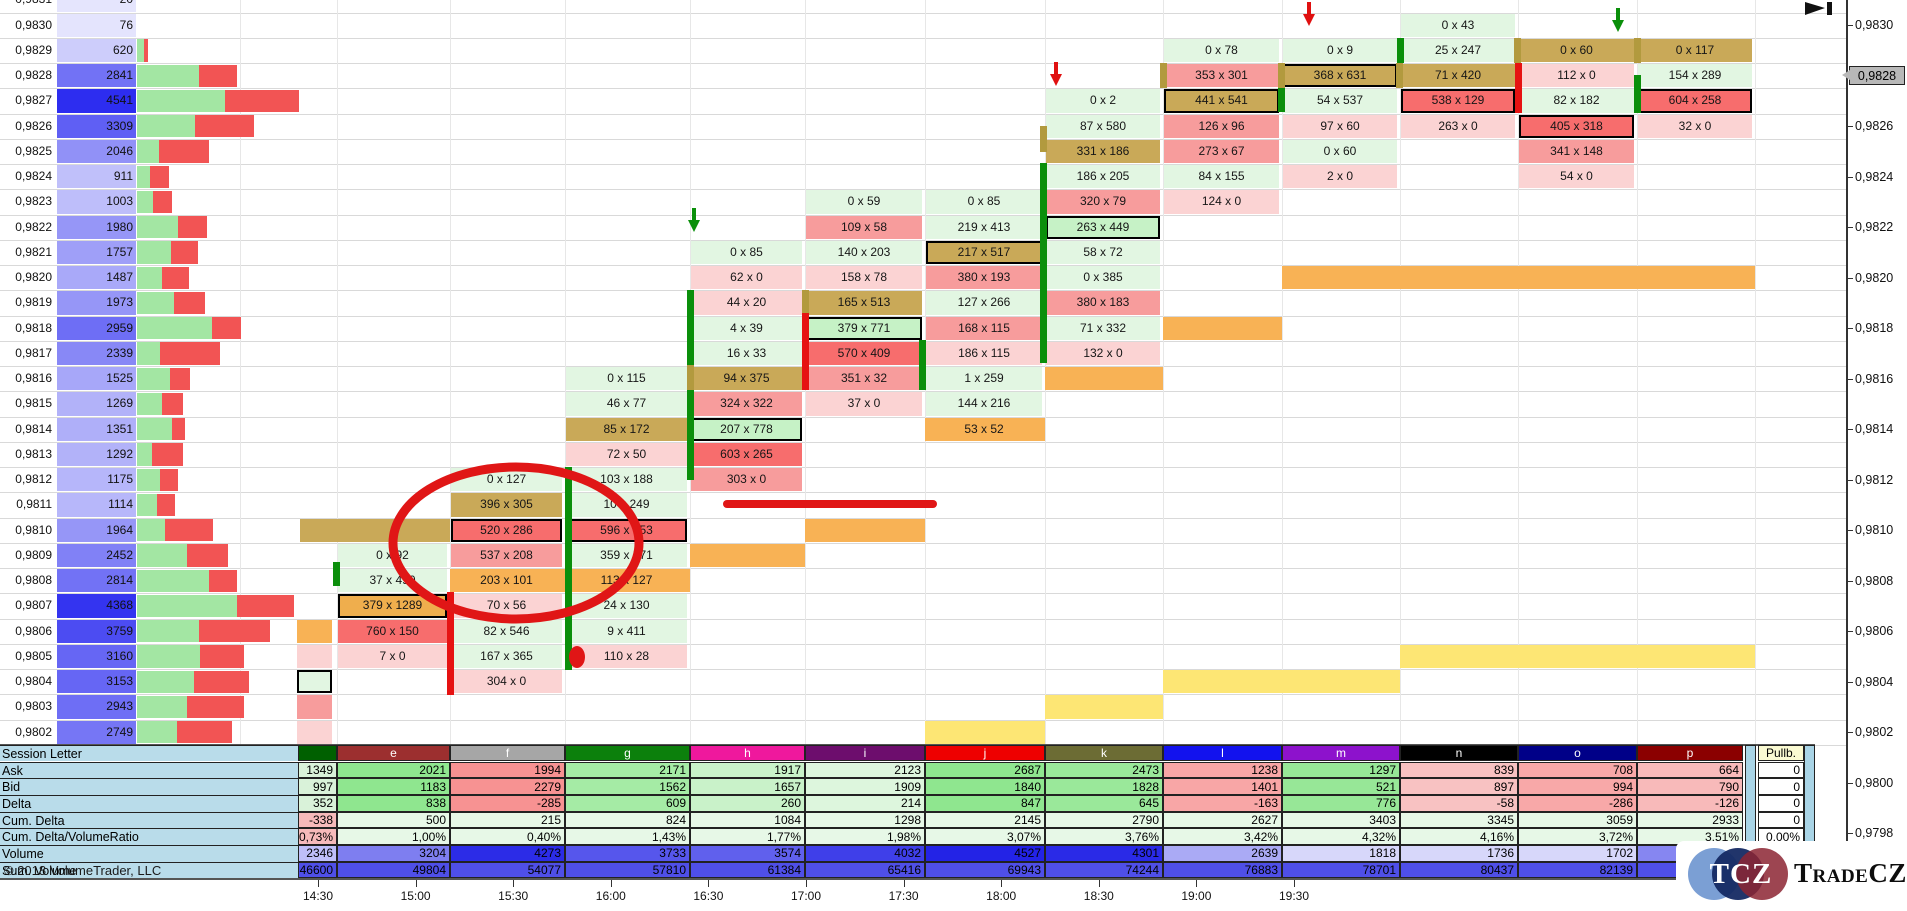 This screenshot has height=911, width=1907. I want to click on time-tick, so click(904, 884).